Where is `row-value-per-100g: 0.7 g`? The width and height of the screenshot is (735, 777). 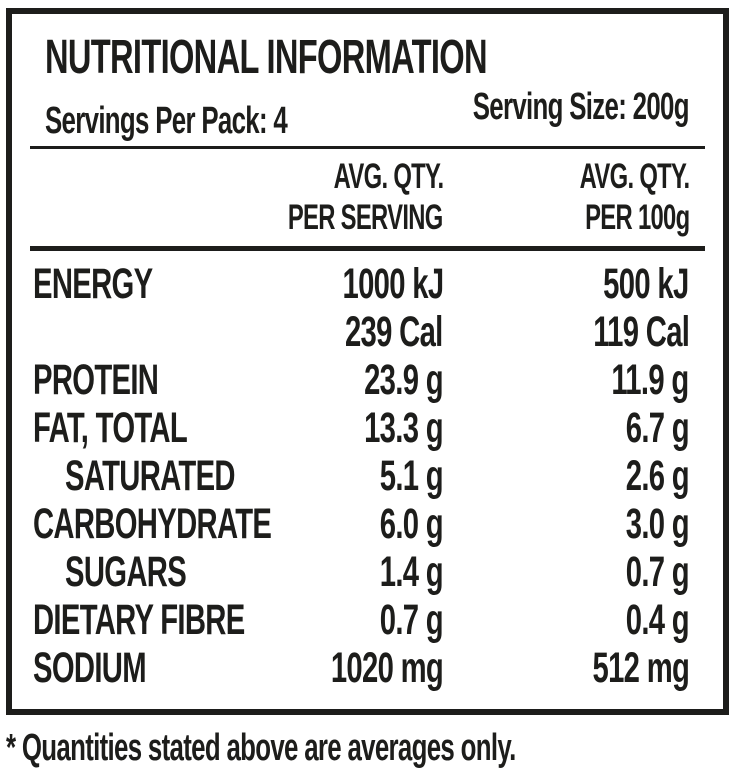 row-value-per-100g: 0.7 g is located at coordinates (657, 572).